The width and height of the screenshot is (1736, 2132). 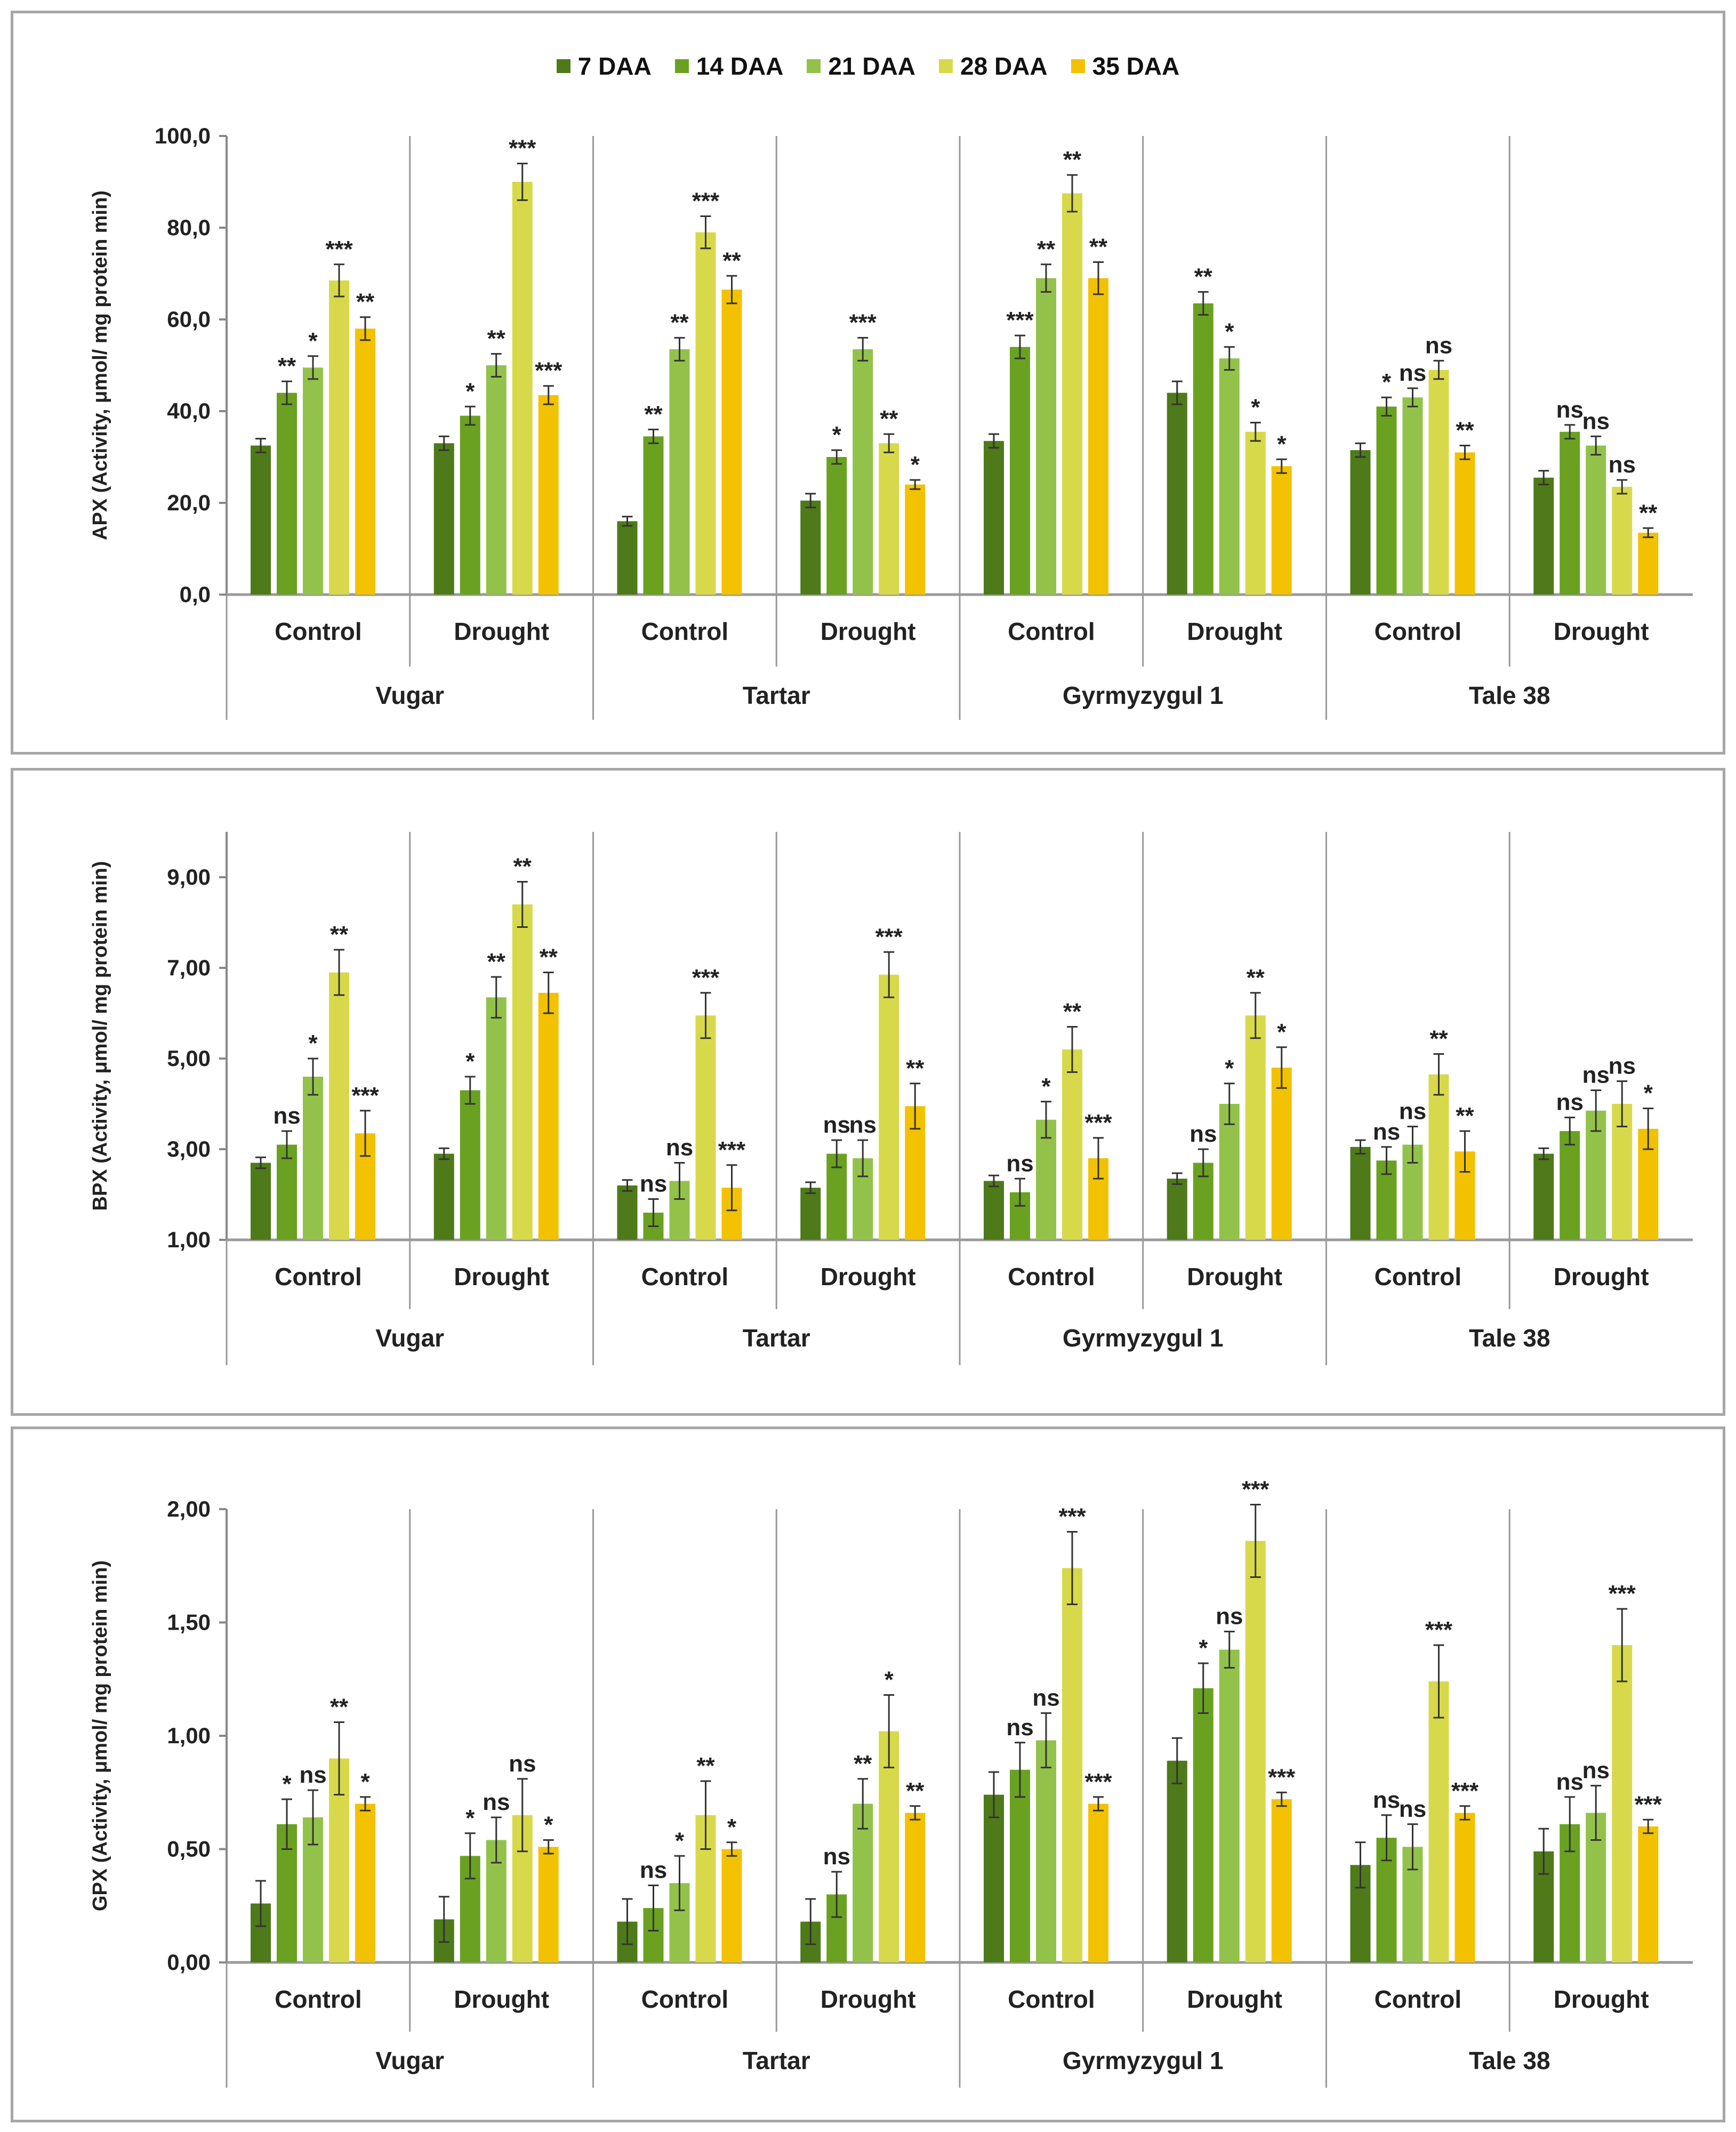 I want to click on cultivar-label: Tale 38, so click(x=1510, y=1338).